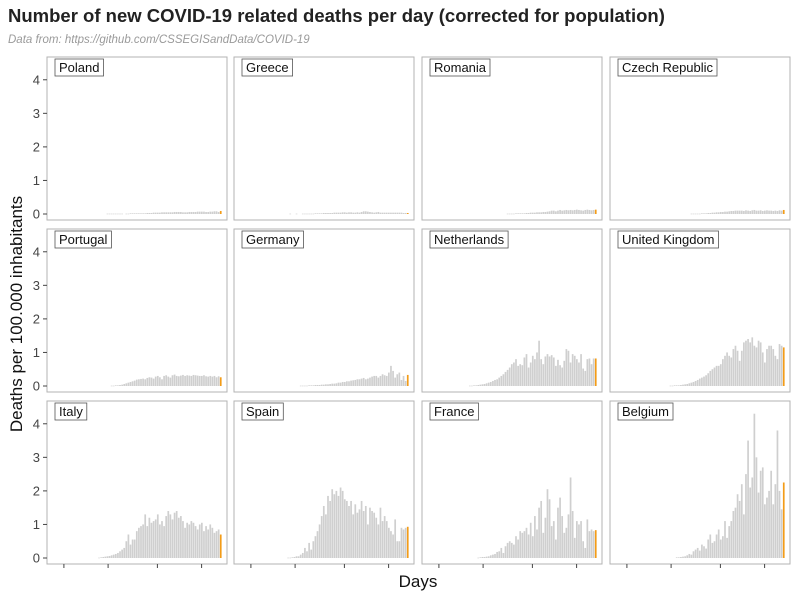  Describe the element at coordinates (324, 310) in the screenshot. I see `panel-germany: Germany` at that location.